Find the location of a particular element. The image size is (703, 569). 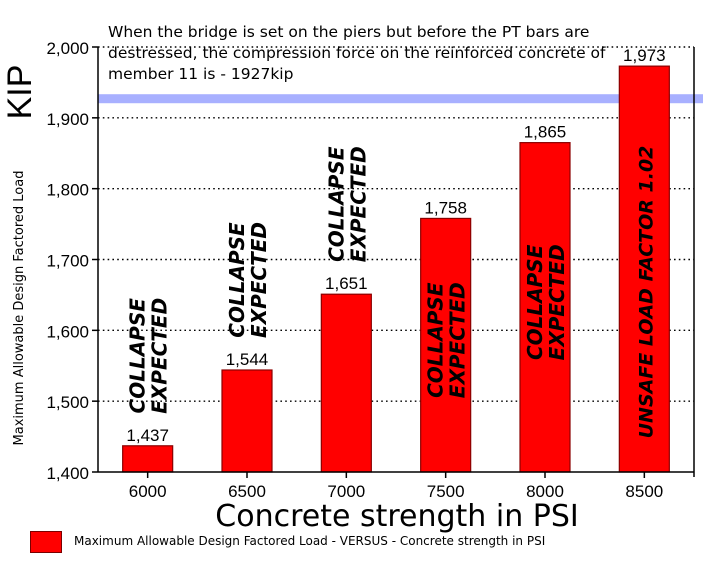

reference-line is located at coordinates (400, 99).